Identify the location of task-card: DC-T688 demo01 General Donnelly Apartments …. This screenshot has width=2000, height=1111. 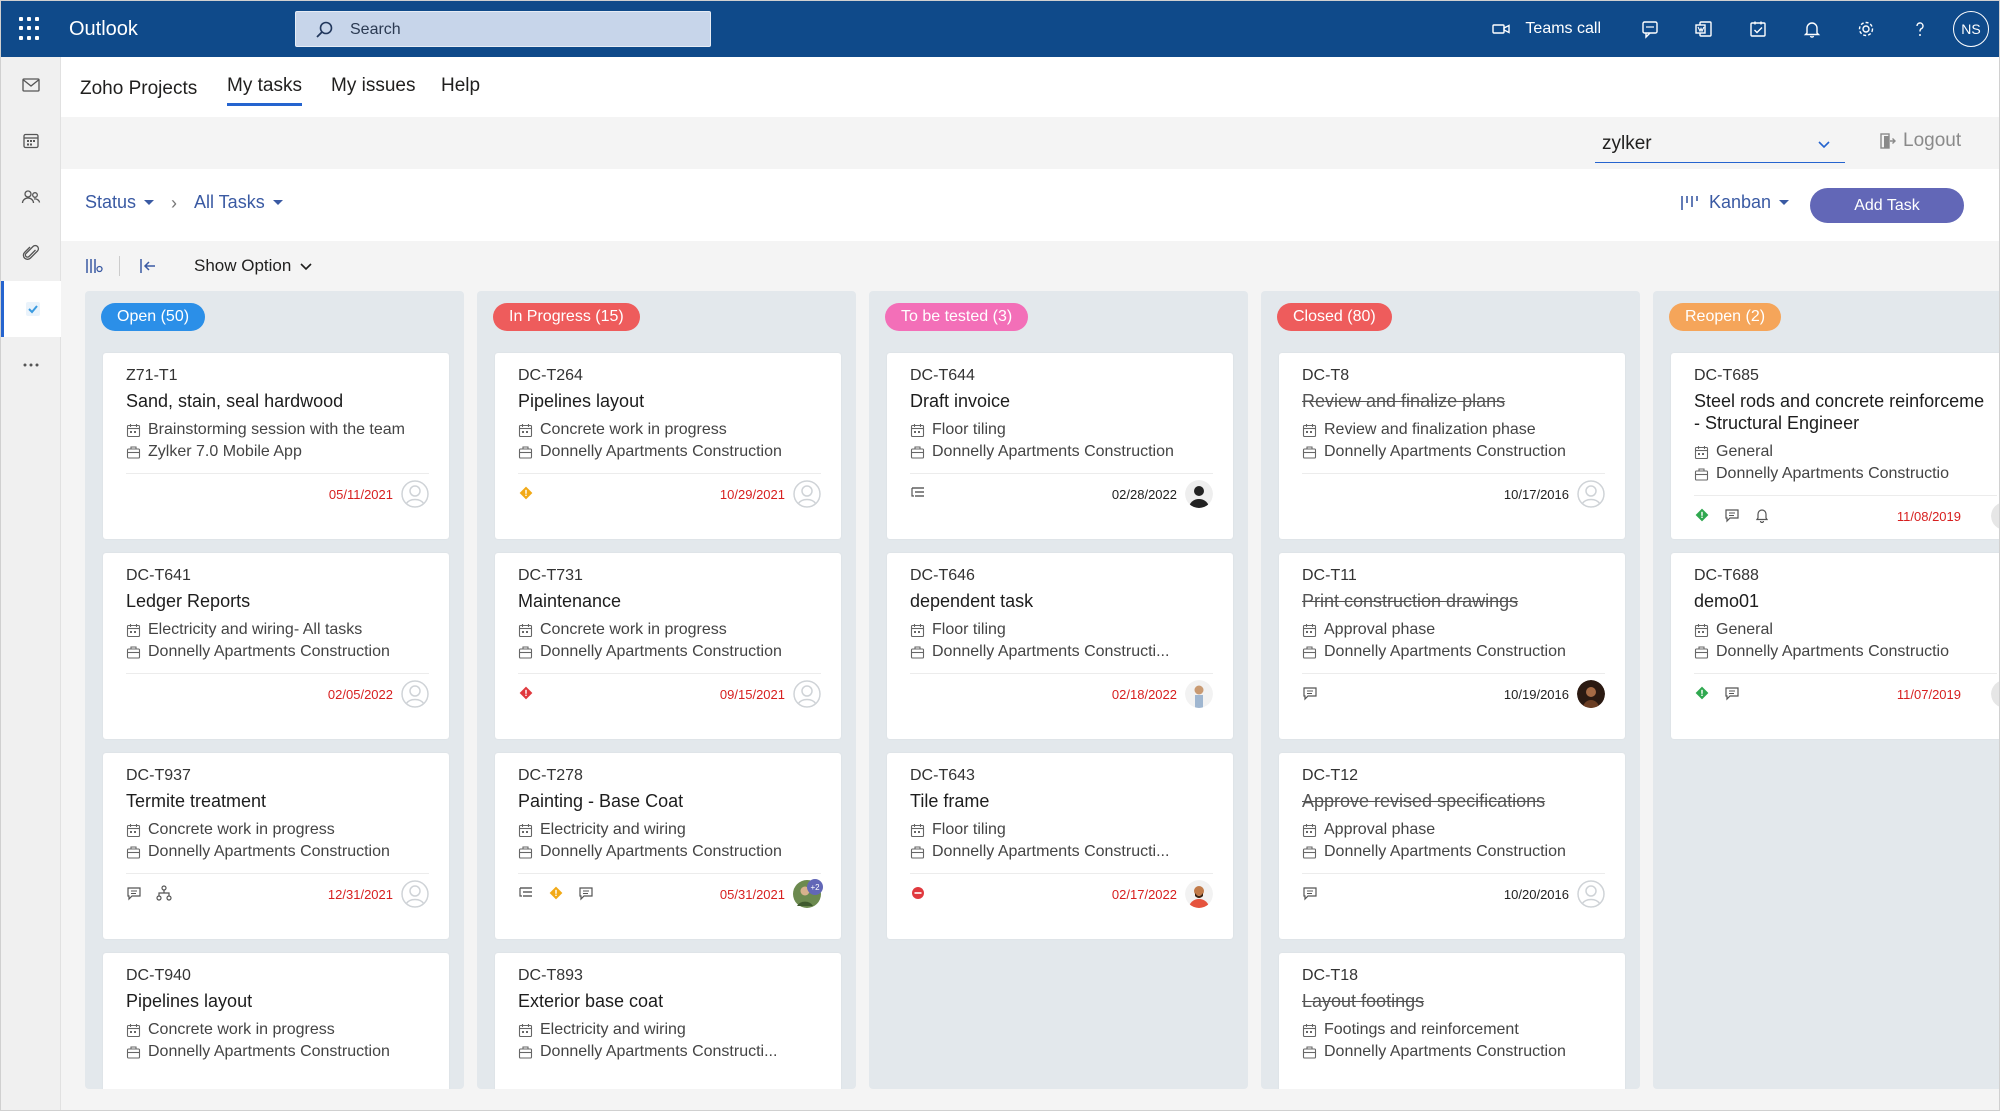
(1835, 646).